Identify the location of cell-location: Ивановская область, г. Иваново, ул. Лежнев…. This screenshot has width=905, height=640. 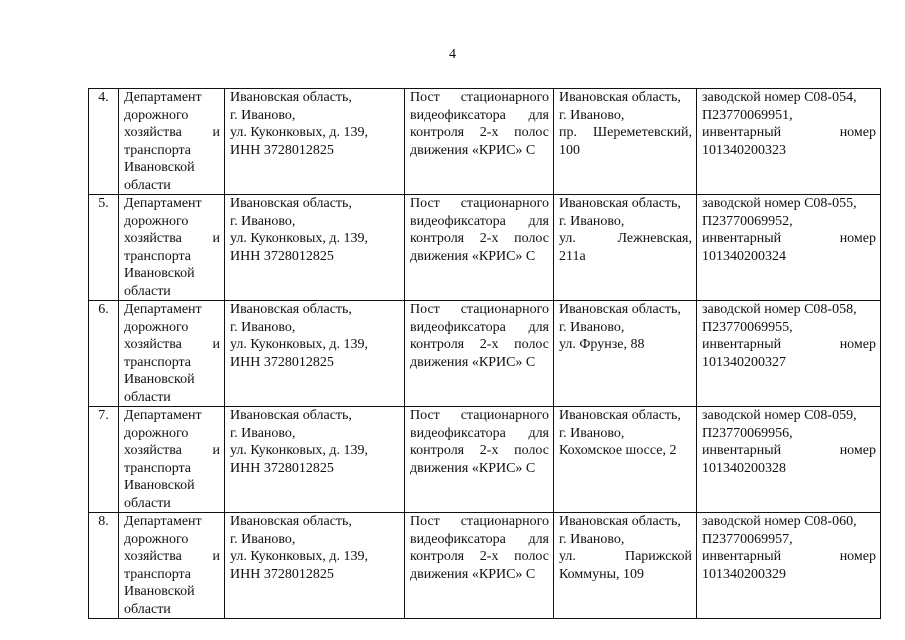
(625, 247).